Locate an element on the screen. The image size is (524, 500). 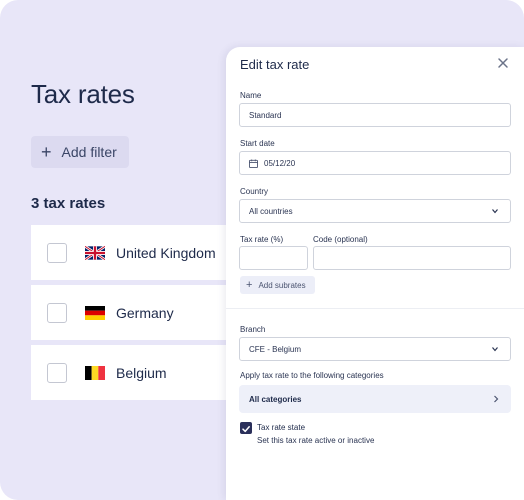
add-subrates-button: + Add subrates is located at coordinates (277, 285).